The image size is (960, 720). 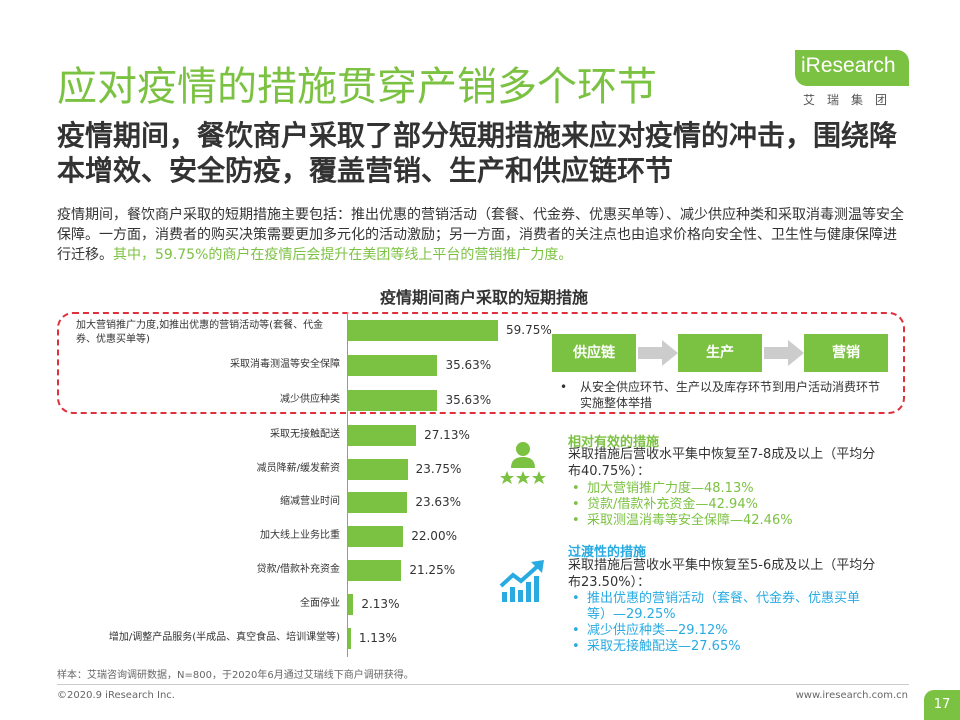 What do you see at coordinates (942, 705) in the screenshot?
I see `page-number: 17` at bounding box center [942, 705].